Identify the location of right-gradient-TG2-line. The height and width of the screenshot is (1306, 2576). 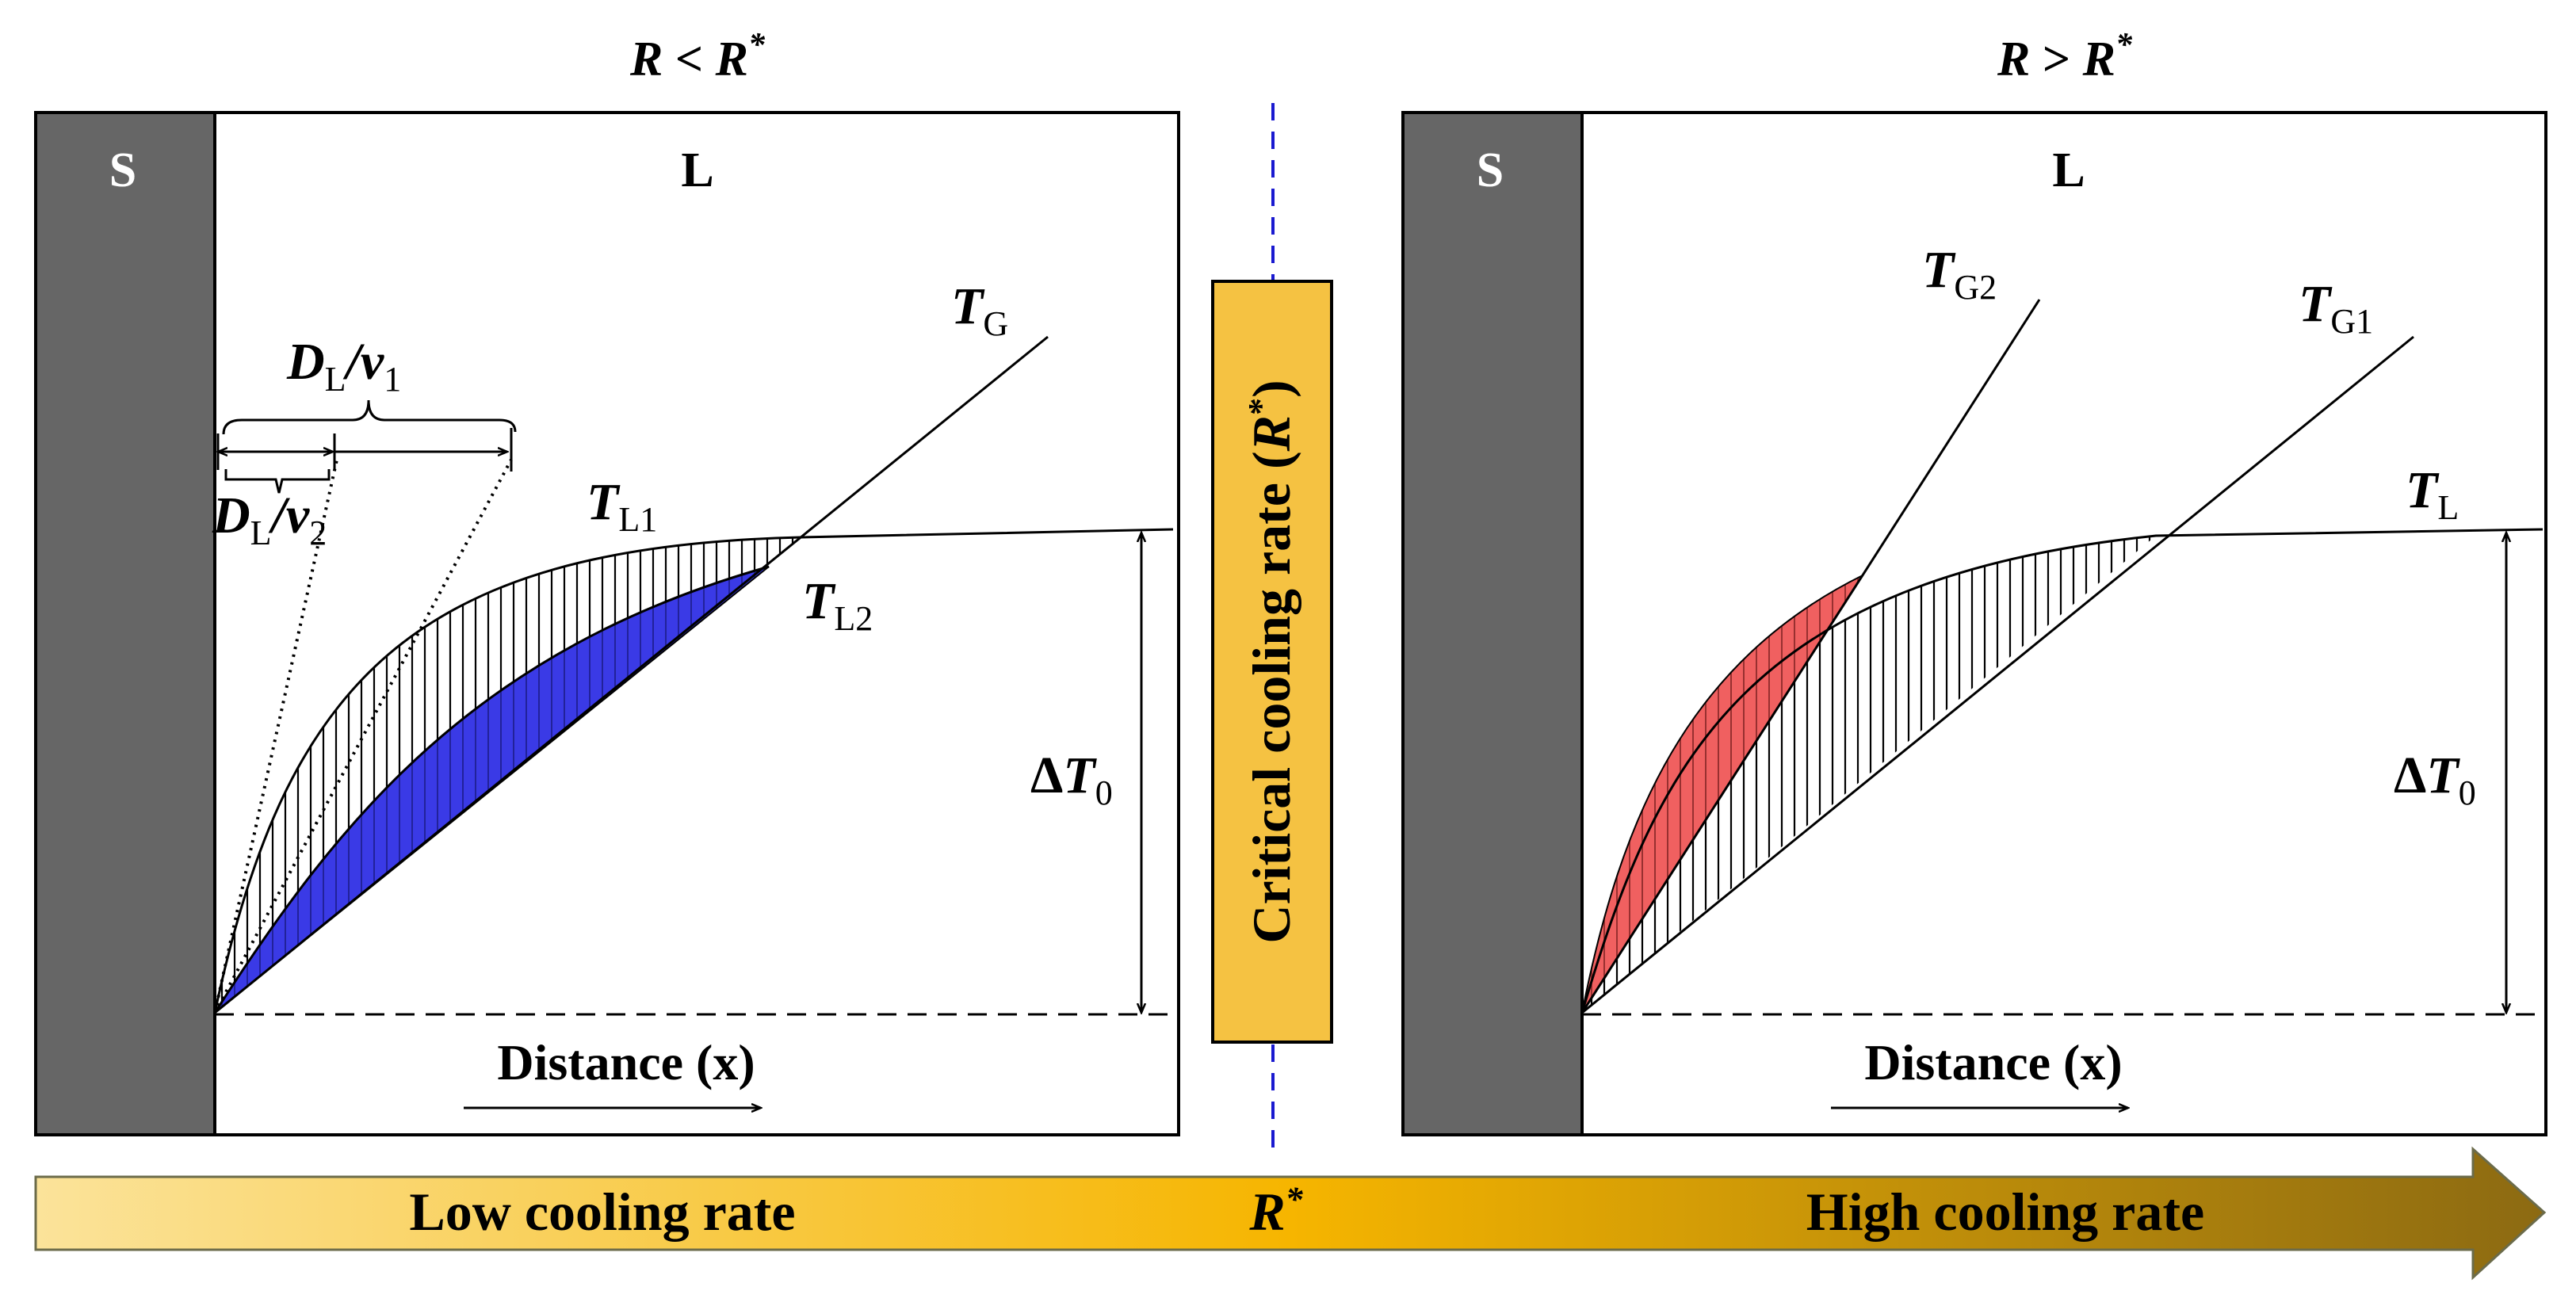
(1810, 656).